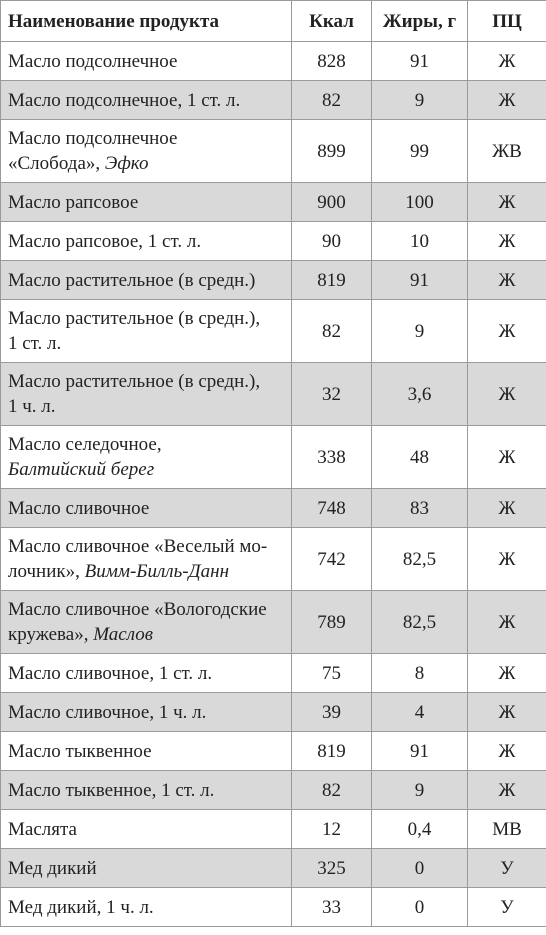  Describe the element at coordinates (46, 571) in the screenshot. I see `product-name-line2: лочник»,` at that location.